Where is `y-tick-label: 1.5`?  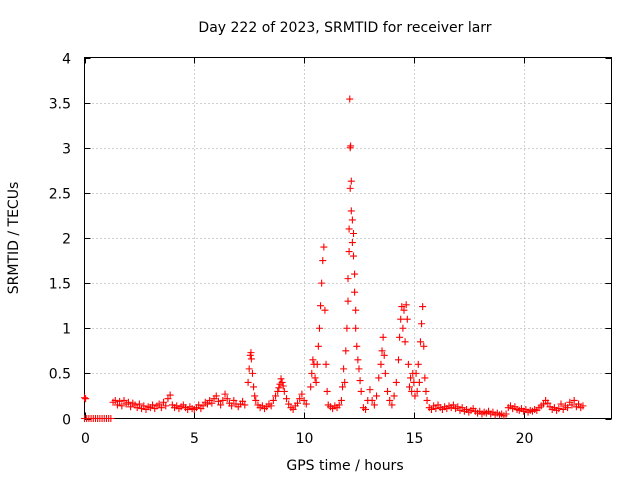 y-tick-label: 1.5 is located at coordinates (60, 285).